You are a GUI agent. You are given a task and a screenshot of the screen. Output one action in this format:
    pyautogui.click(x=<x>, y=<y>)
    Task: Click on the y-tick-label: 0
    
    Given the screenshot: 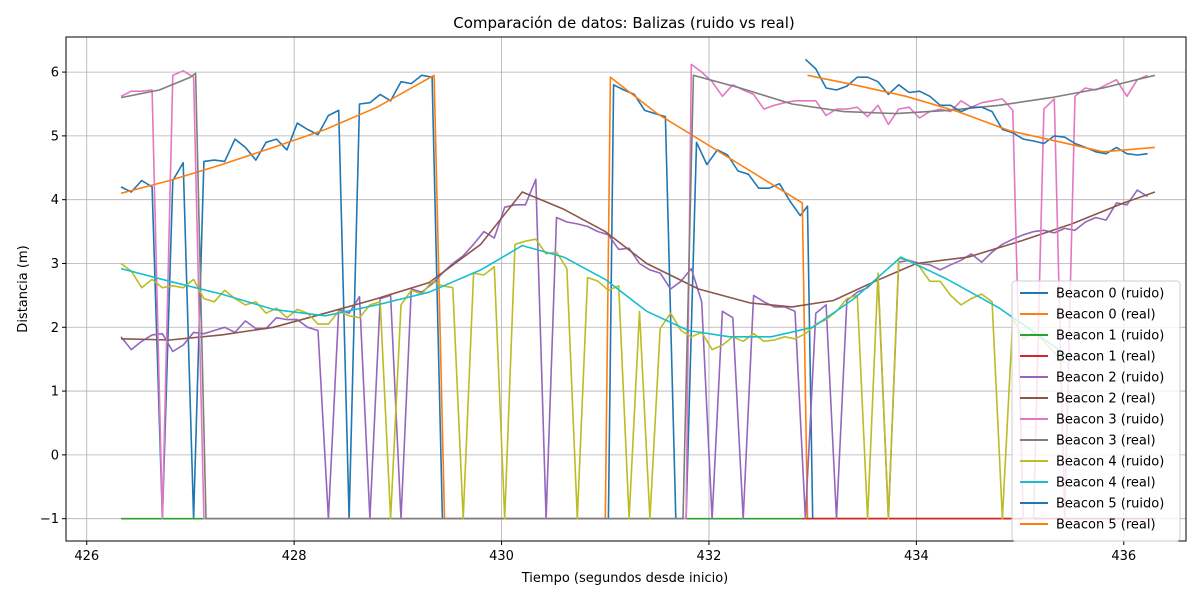 What is the action you would take?
    pyautogui.click(x=55, y=455)
    